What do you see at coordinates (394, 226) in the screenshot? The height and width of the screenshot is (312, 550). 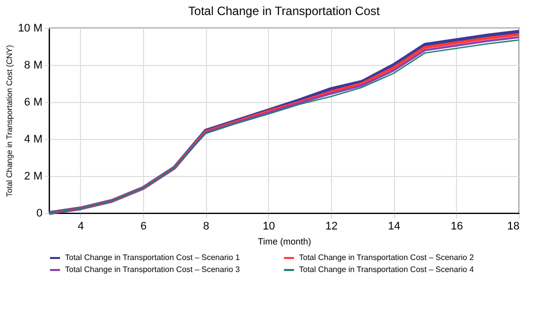 I see `x-tick-label: 14` at bounding box center [394, 226].